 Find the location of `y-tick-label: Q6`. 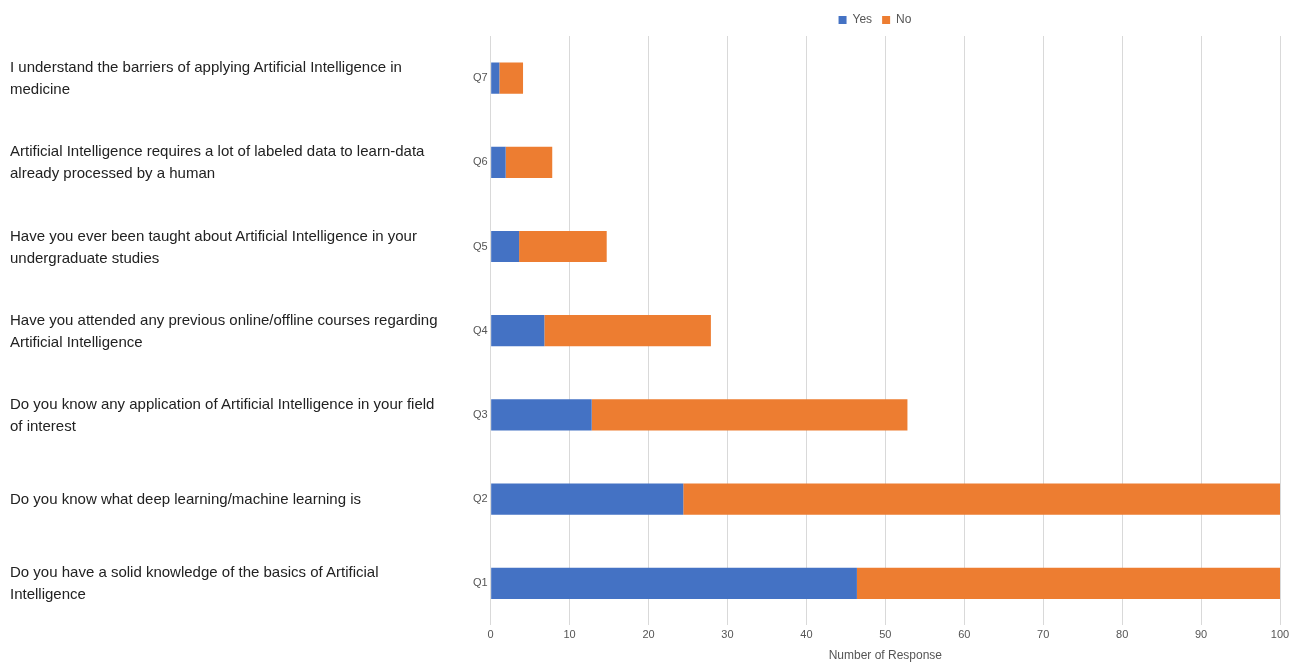

y-tick-label: Q6 is located at coordinates (480, 161).